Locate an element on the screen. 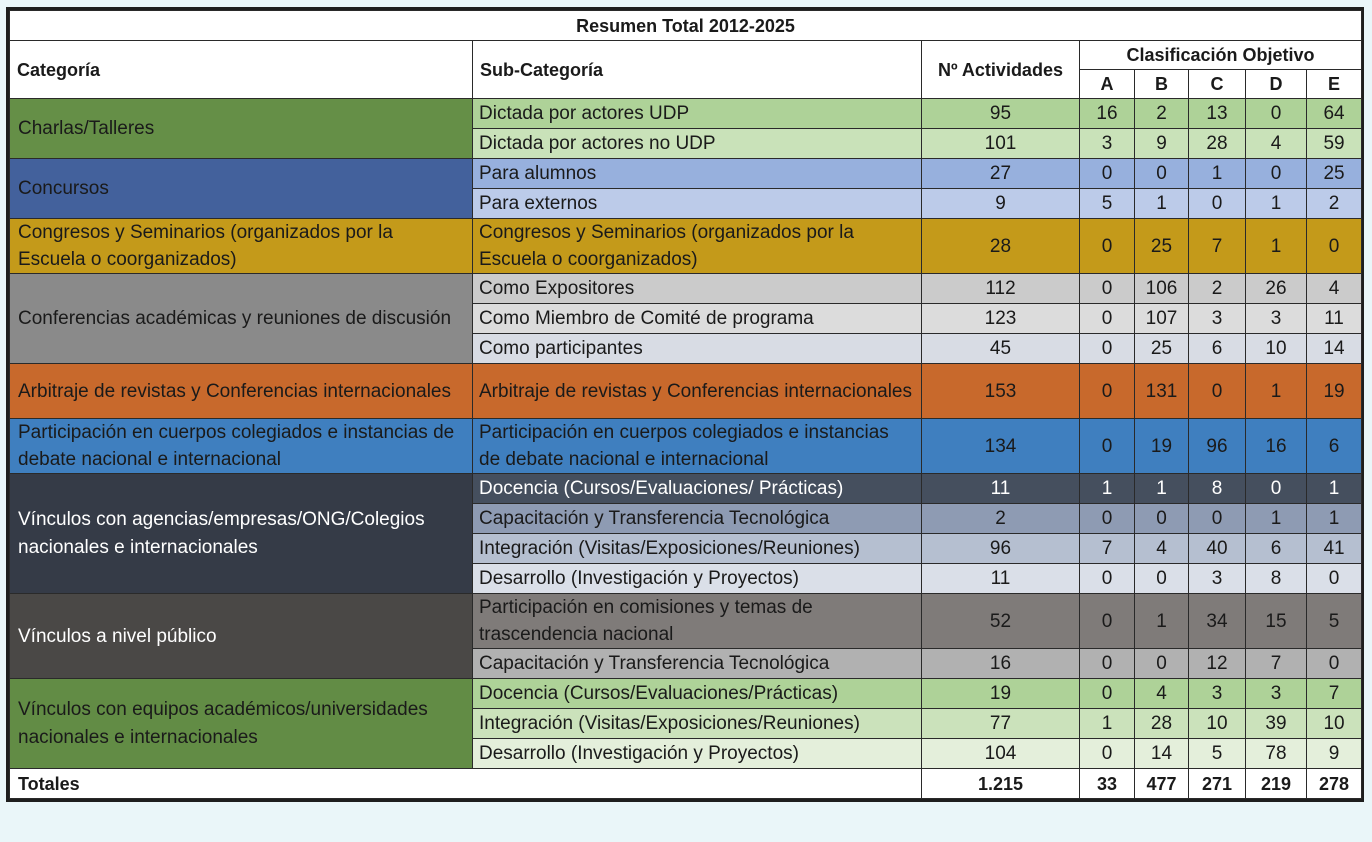 Image resolution: width=1372 pixels, height=842 pixels. class-e-cell: 4 is located at coordinates (1334, 288).